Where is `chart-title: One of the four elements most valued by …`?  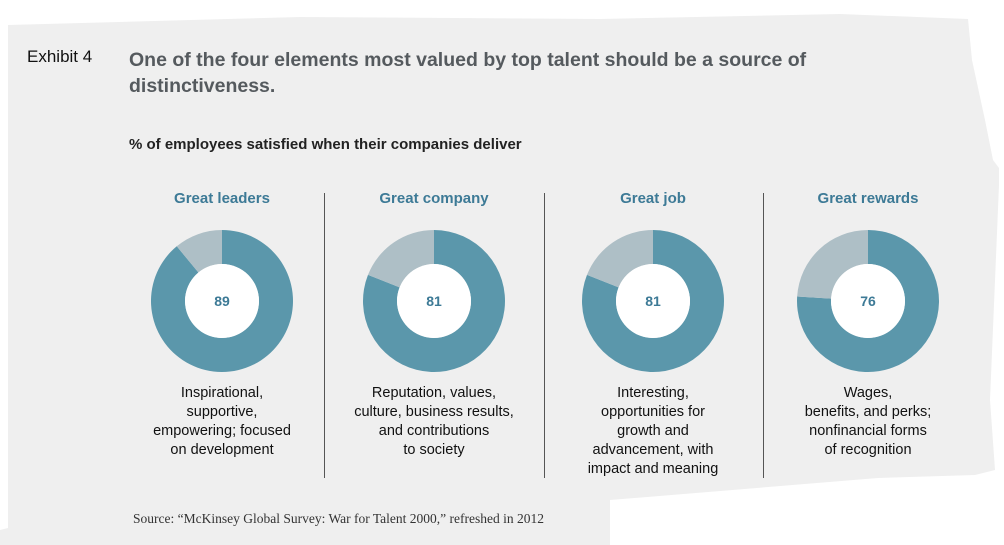
chart-title: One of the four elements most valued by … is located at coordinates (468, 73).